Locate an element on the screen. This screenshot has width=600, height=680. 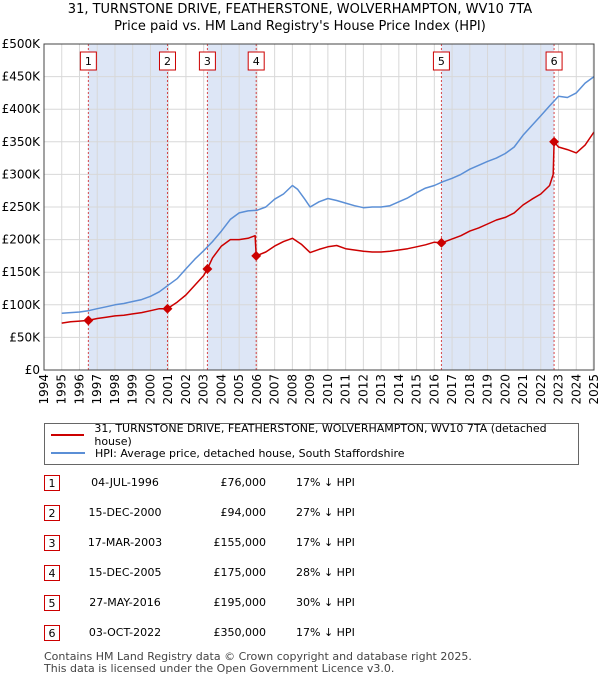
x-tick-label: 2002 is located at coordinates (186, 389).